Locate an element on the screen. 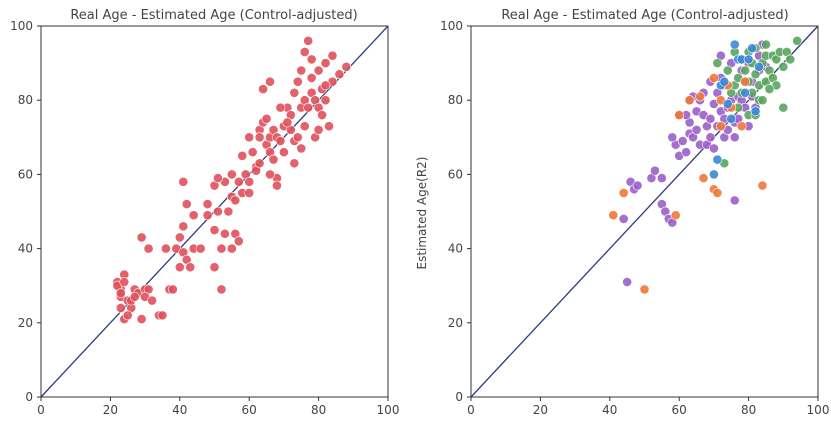 This screenshot has width=831, height=426. right-y-axis-label: Estimated Age(R2) is located at coordinates (422, 213).